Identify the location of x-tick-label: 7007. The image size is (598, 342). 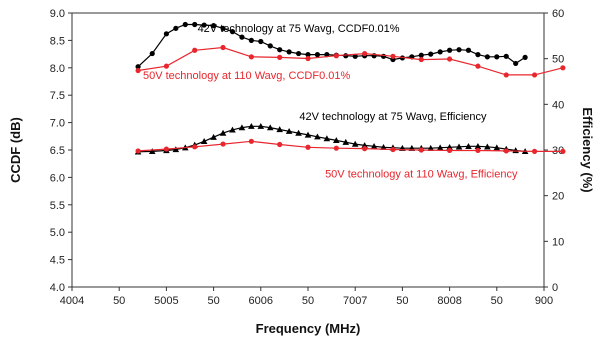
(355, 301).